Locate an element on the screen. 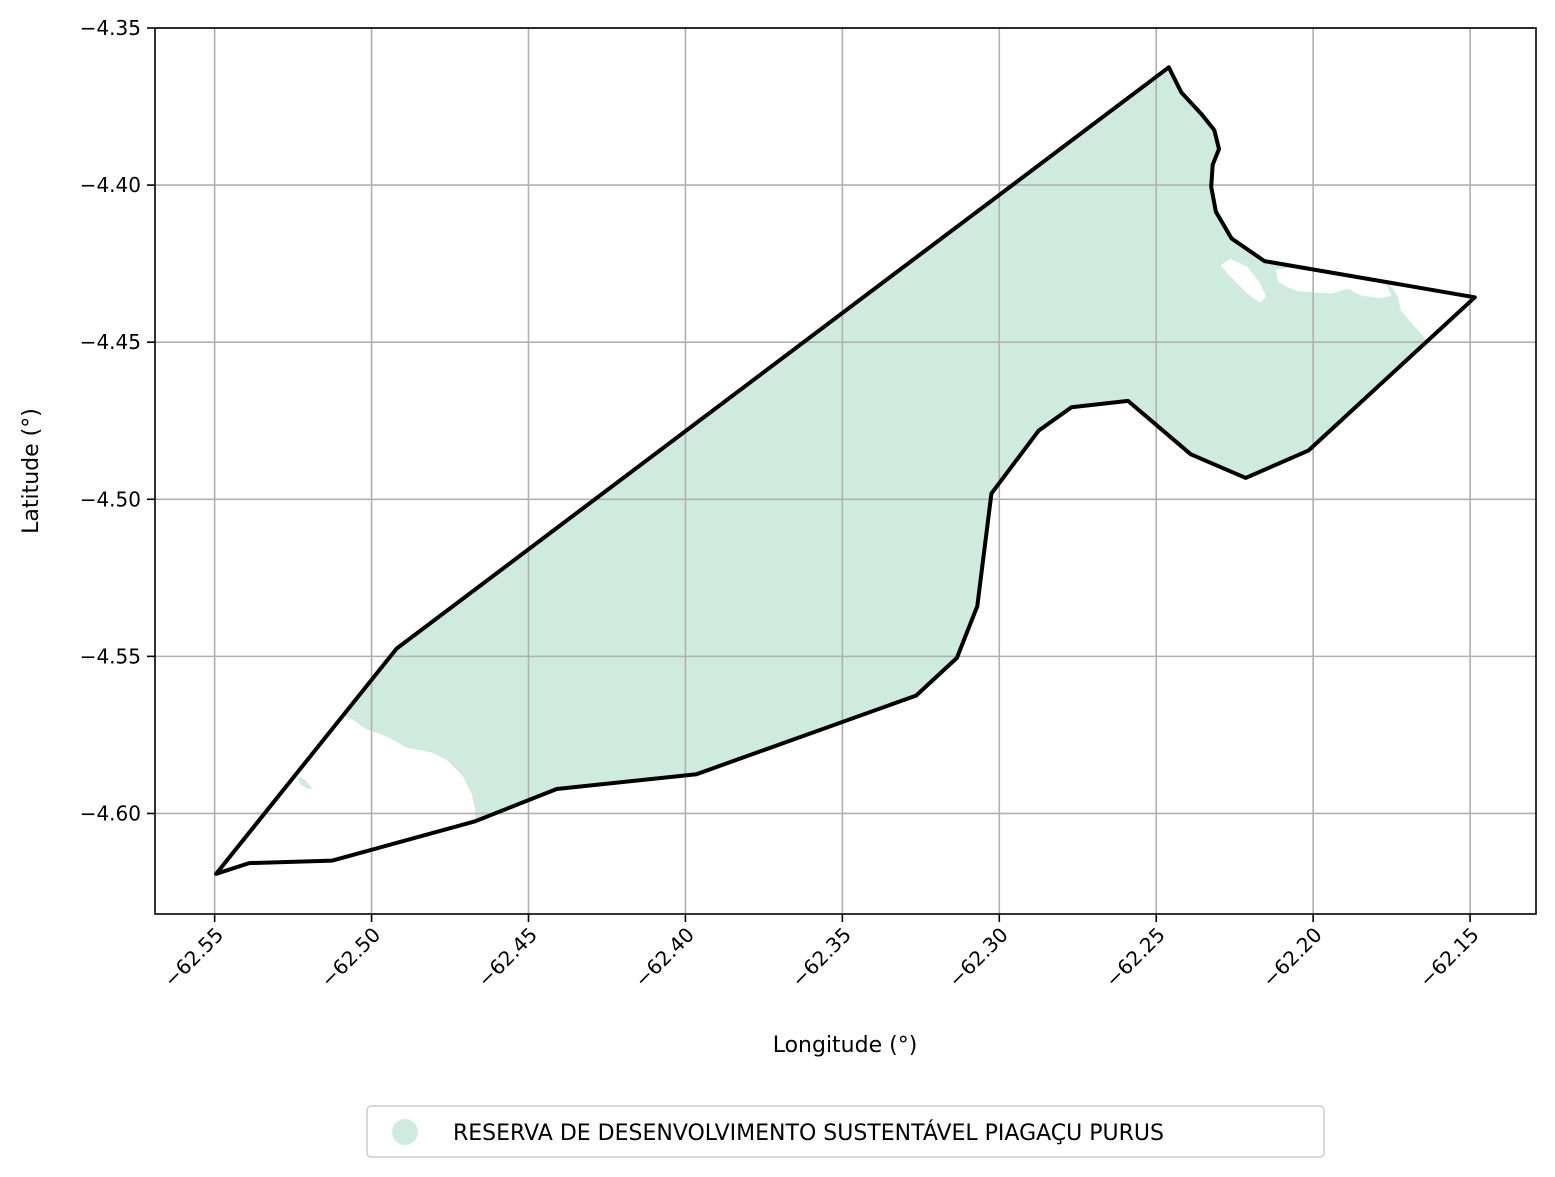  y-tick-label: −4.35 is located at coordinates (110, 28).